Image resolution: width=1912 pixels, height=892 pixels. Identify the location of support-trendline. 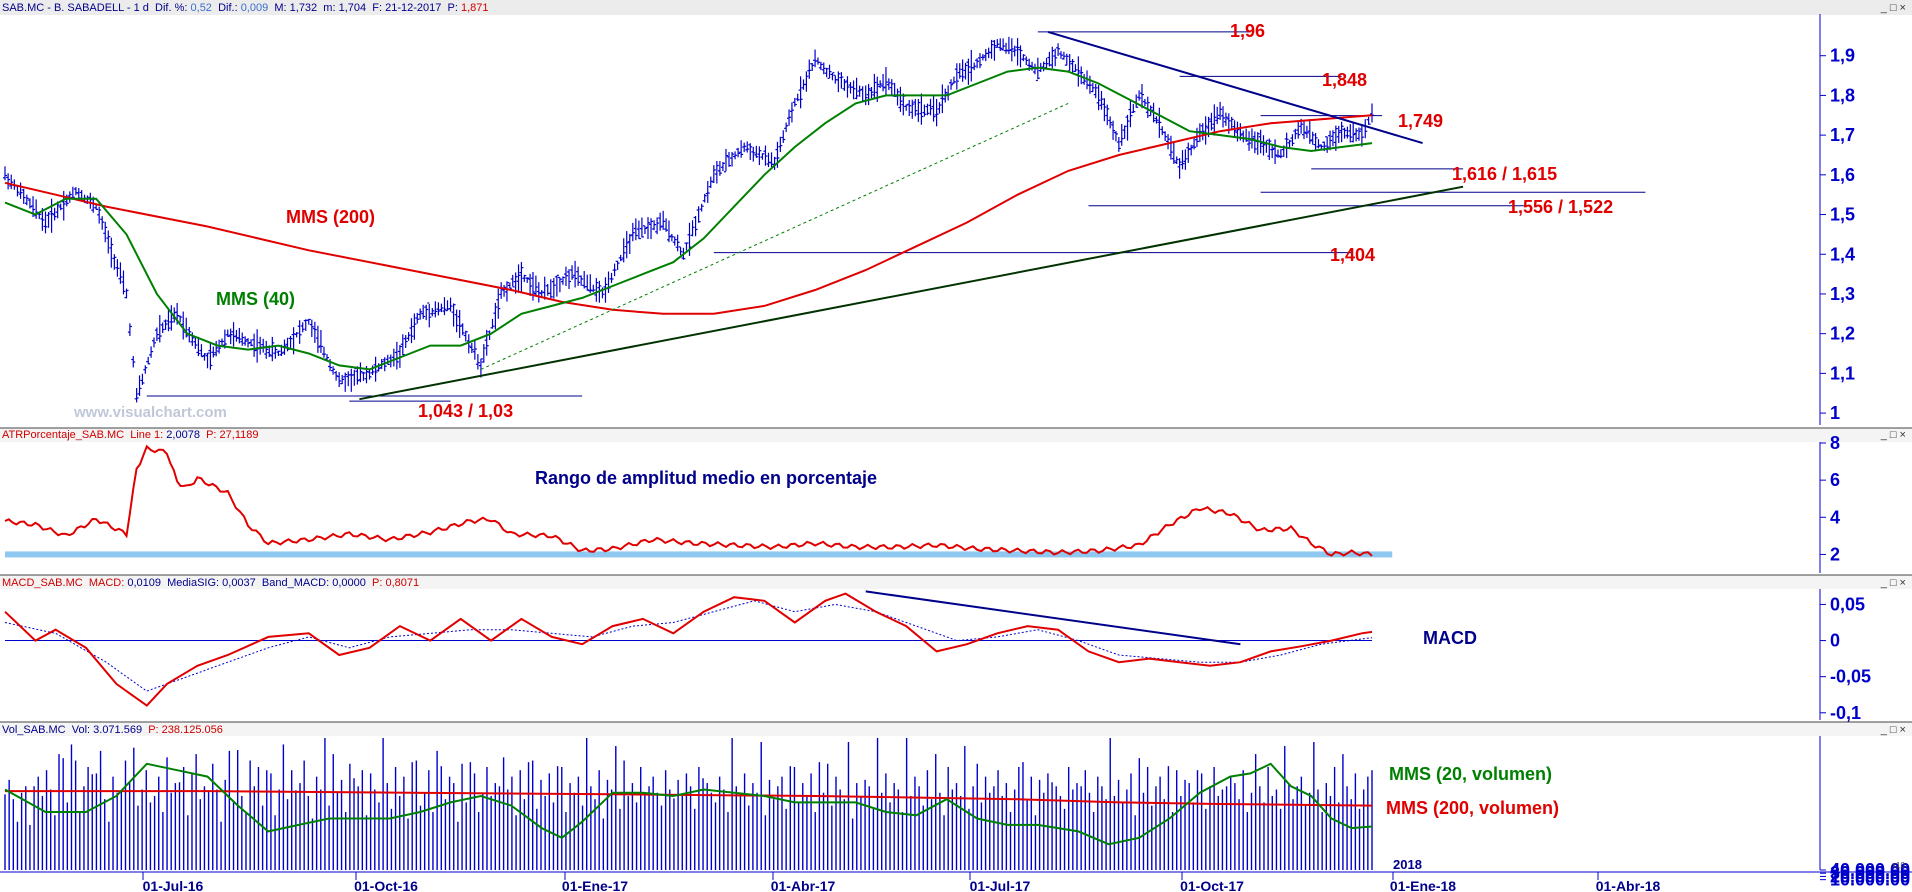
(911, 293).